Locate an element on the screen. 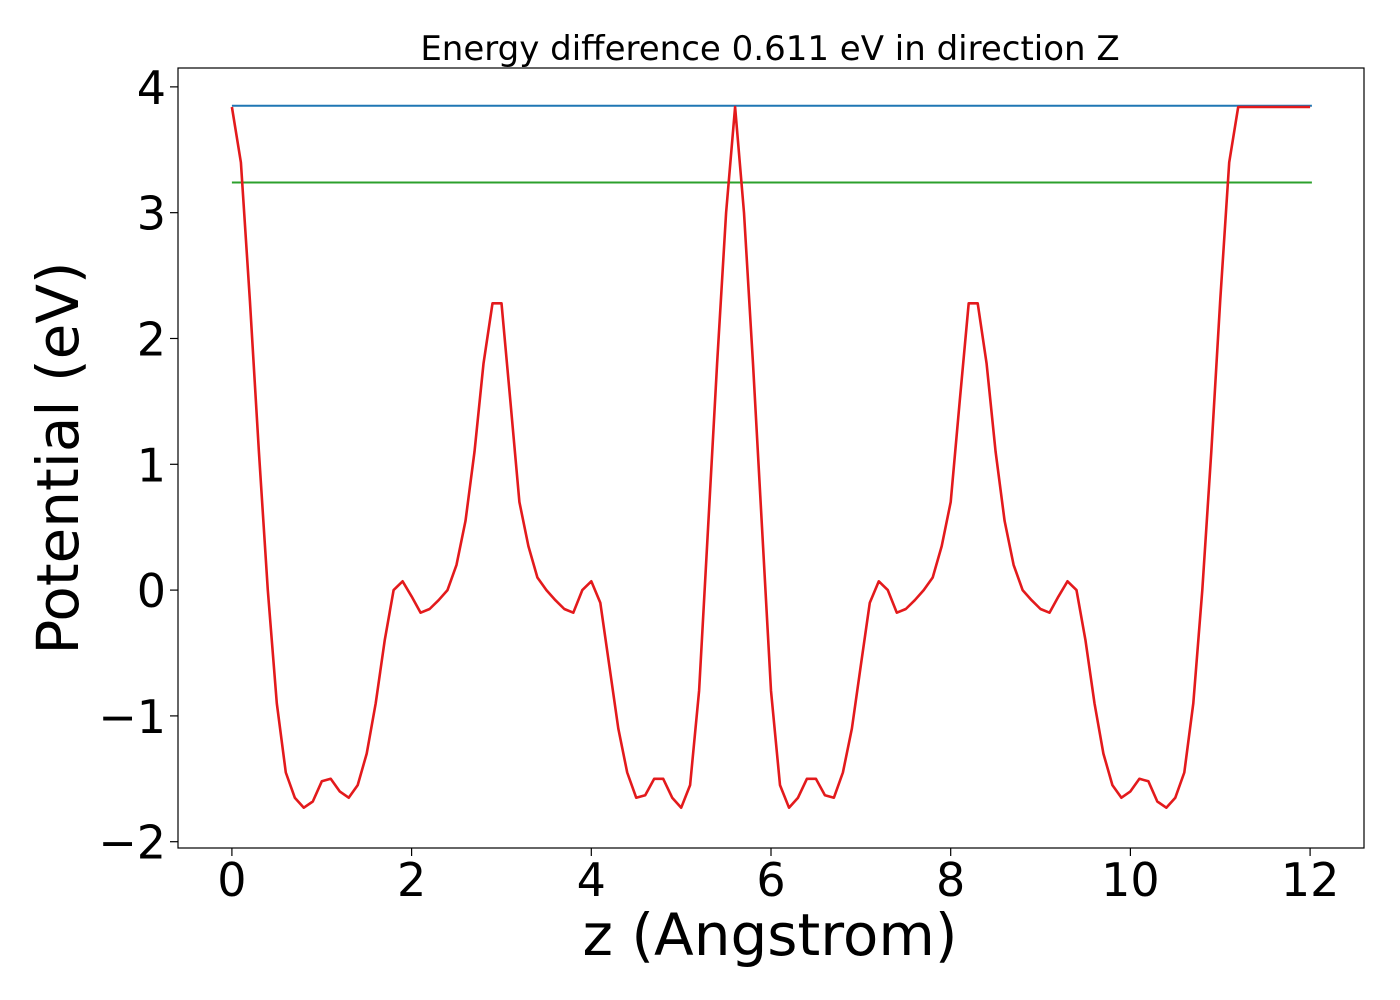 The width and height of the screenshot is (1400, 1000). x-tick-label: 6 is located at coordinates (770, 880).